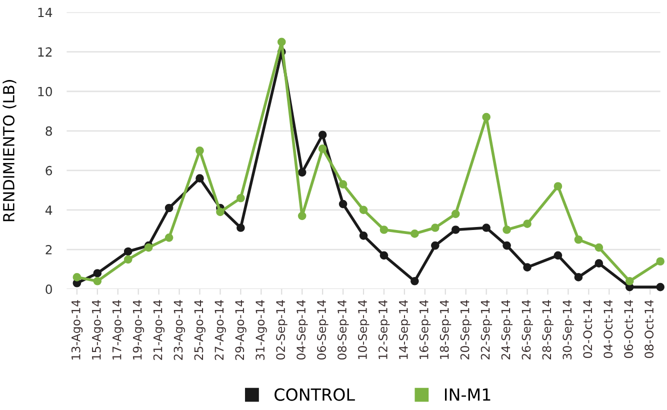 Image resolution: width=667 pixels, height=410 pixels. What do you see at coordinates (343, 330) in the screenshot?
I see `x-tick-label: 08-Sep-14` at bounding box center [343, 330].